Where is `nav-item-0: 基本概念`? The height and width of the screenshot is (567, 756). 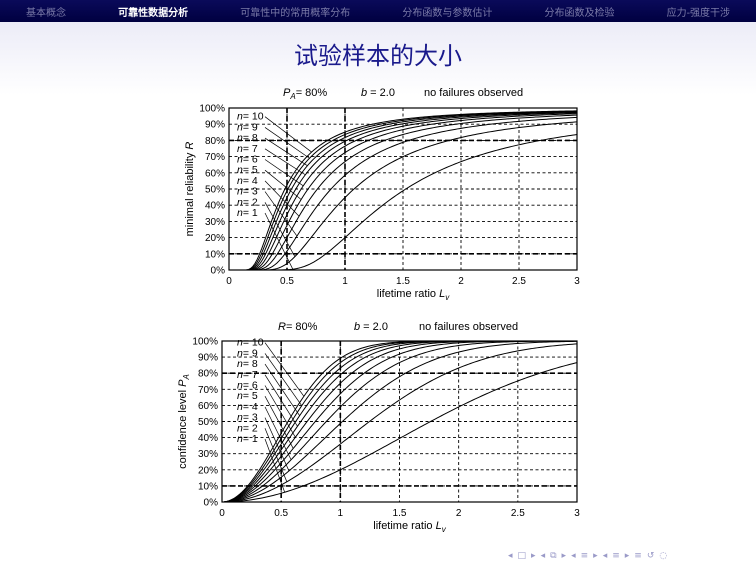
nav-item-0: 基本概念 is located at coordinates (46, 13).